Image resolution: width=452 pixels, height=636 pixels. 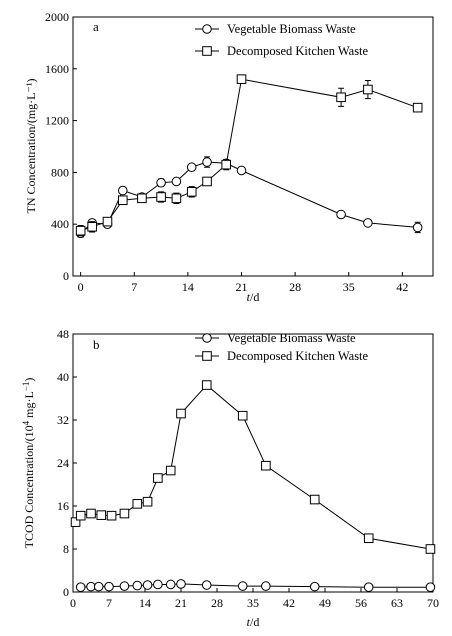 I want to click on y-tick-label: 1200, so click(x=57, y=121).